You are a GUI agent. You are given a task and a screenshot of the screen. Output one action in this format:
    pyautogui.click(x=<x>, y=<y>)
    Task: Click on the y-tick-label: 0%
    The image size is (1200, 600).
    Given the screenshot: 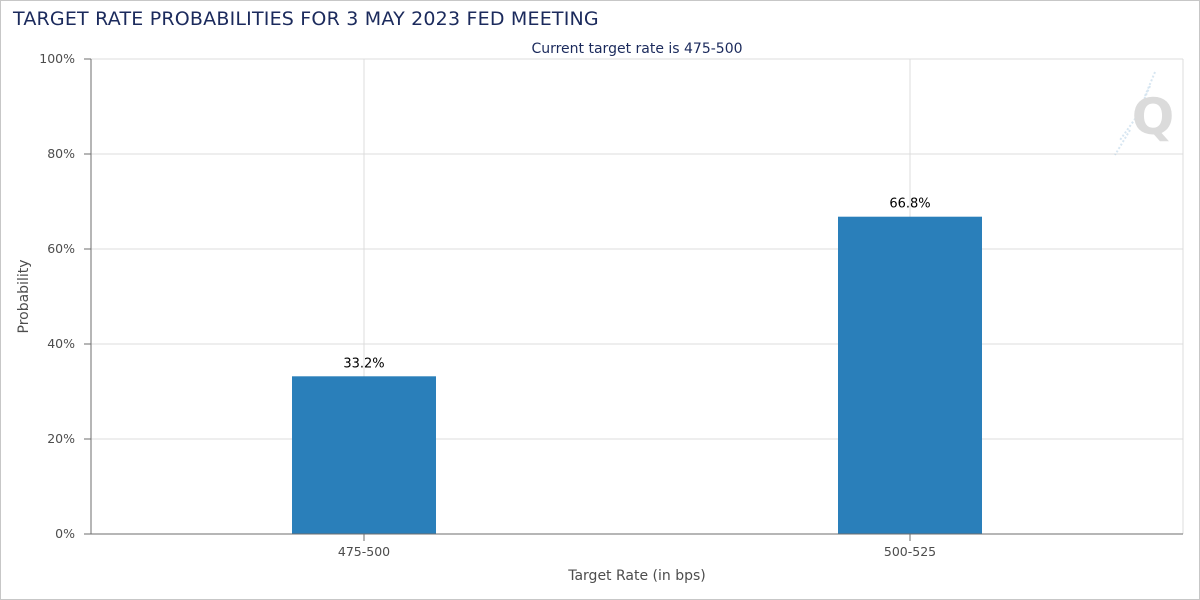 What is the action you would take?
    pyautogui.click(x=65, y=533)
    